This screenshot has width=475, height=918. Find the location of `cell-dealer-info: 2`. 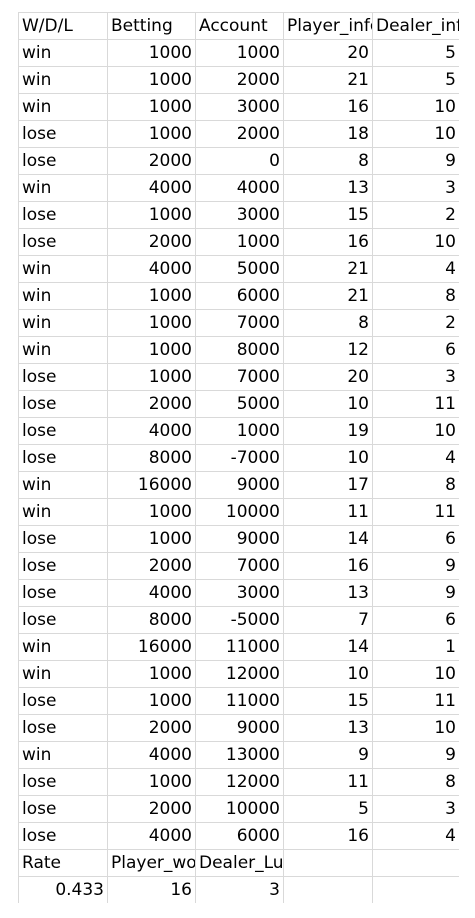

cell-dealer-info: 2 is located at coordinates (415, 323).